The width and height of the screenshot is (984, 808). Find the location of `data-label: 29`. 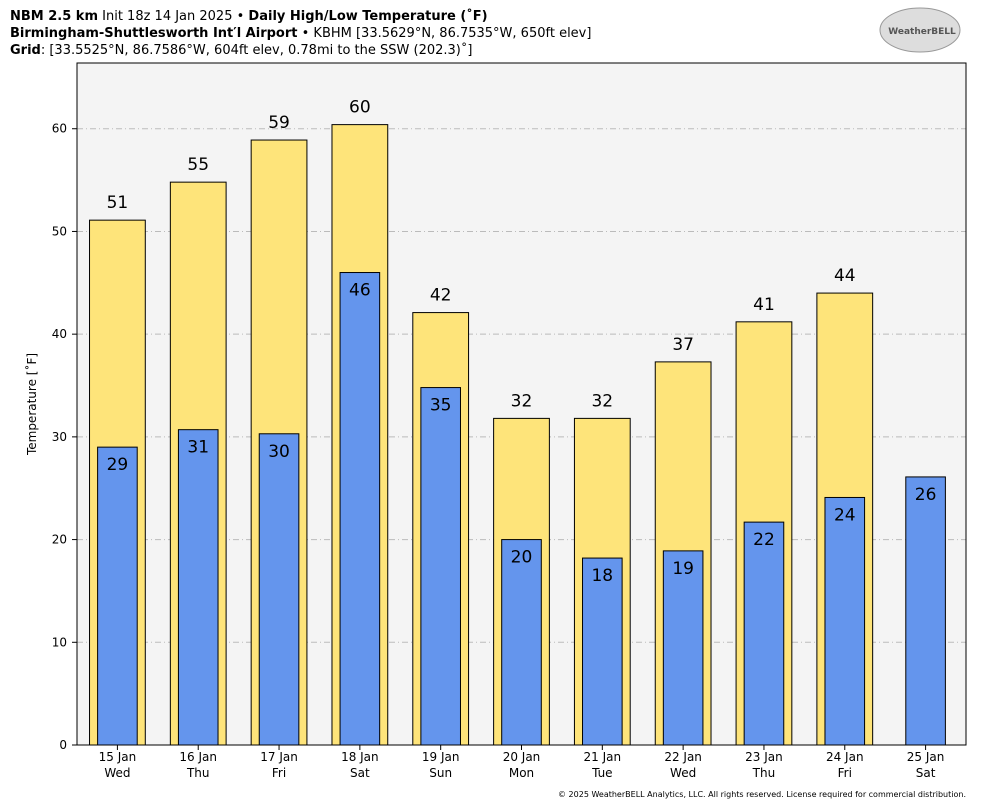

data-label: 29 is located at coordinates (118, 465).